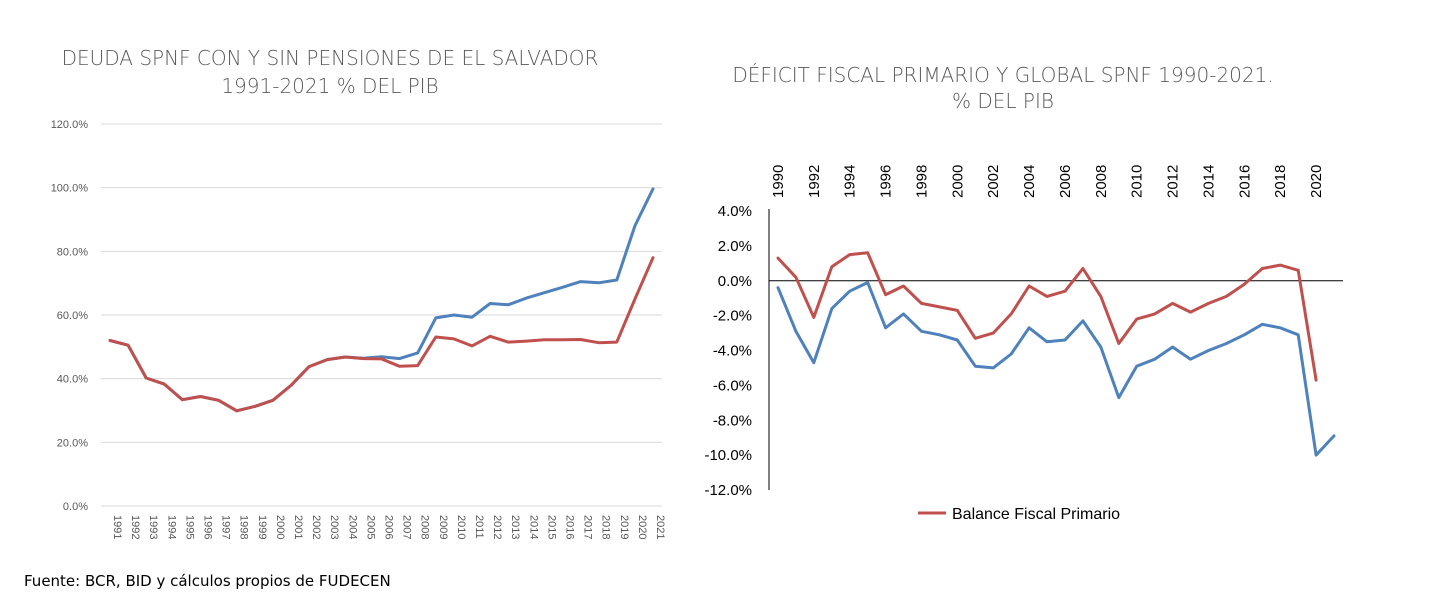 The height and width of the screenshot is (596, 1440). What do you see at coordinates (1036, 514) in the screenshot?
I see `legend-label-balance-fiscal-primario: Balance Fiscal Primario` at bounding box center [1036, 514].